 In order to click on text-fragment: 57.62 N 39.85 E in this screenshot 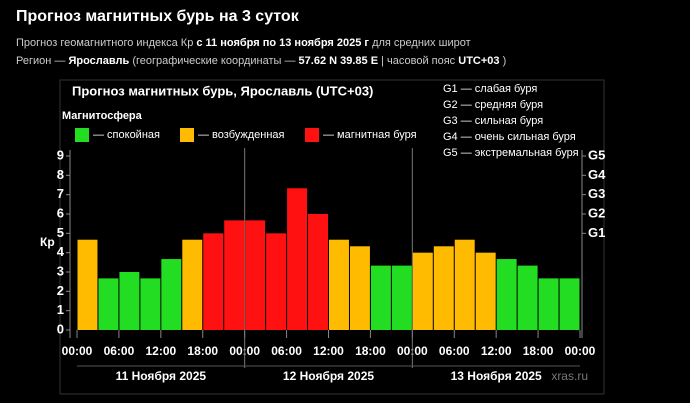, I will do `click(338, 61)`.